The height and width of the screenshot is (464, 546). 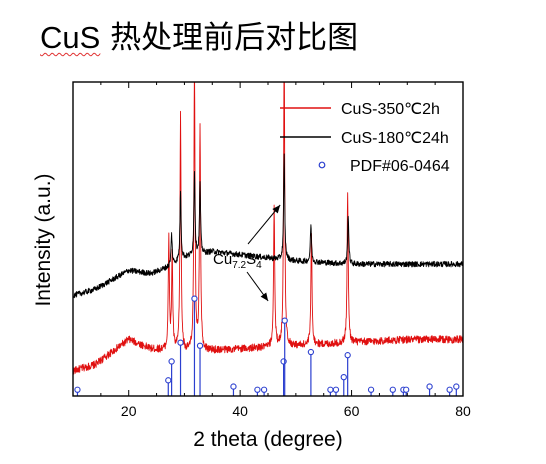 I want to click on x-tick-label: 40, so click(x=240, y=411).